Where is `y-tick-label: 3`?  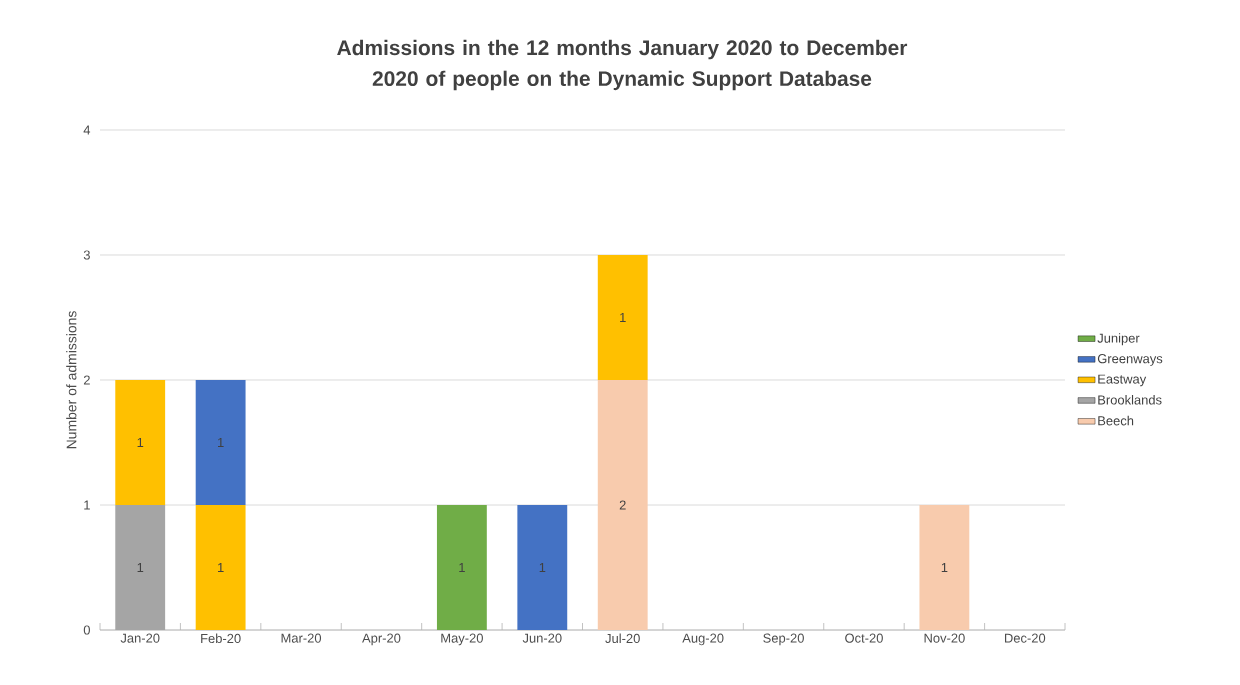
y-tick-label: 3 is located at coordinates (86, 255).